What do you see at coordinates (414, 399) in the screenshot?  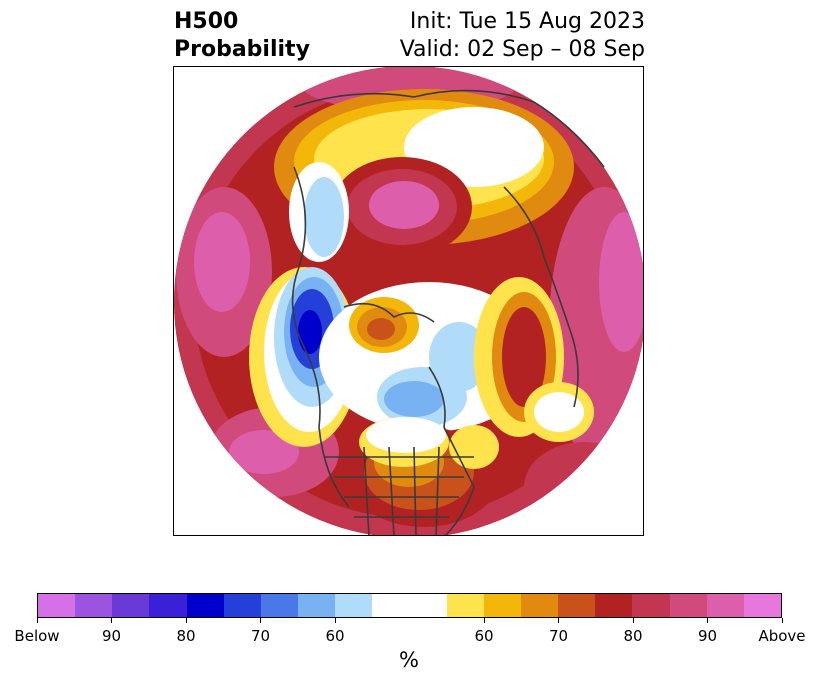 I see `hudson-blue-core` at bounding box center [414, 399].